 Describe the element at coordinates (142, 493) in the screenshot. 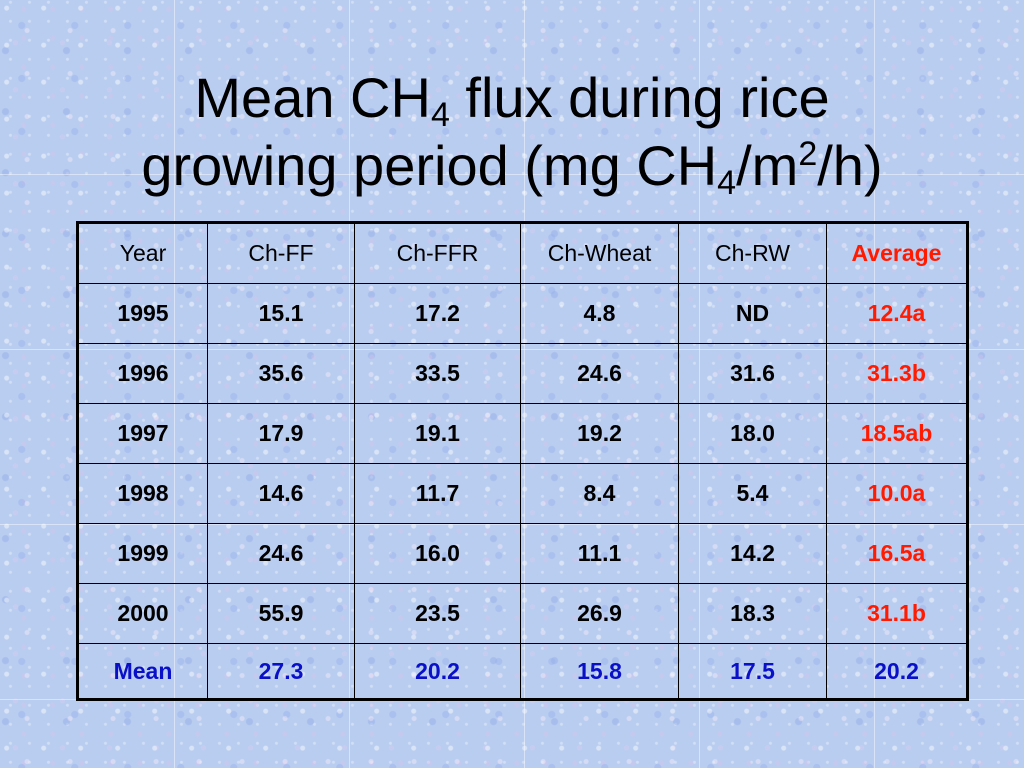

I see `year-cell: 1998` at that location.